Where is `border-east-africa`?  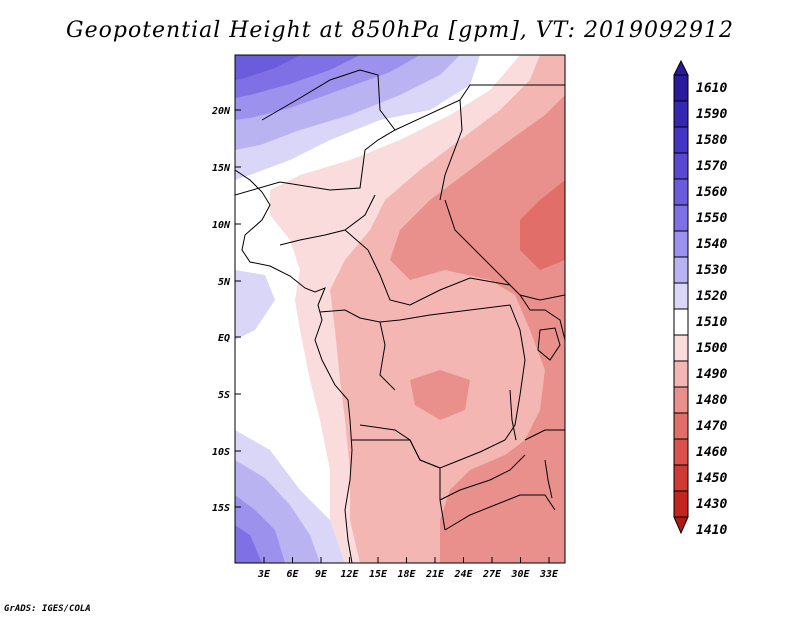
border-east-africa is located at coordinates (542, 317).